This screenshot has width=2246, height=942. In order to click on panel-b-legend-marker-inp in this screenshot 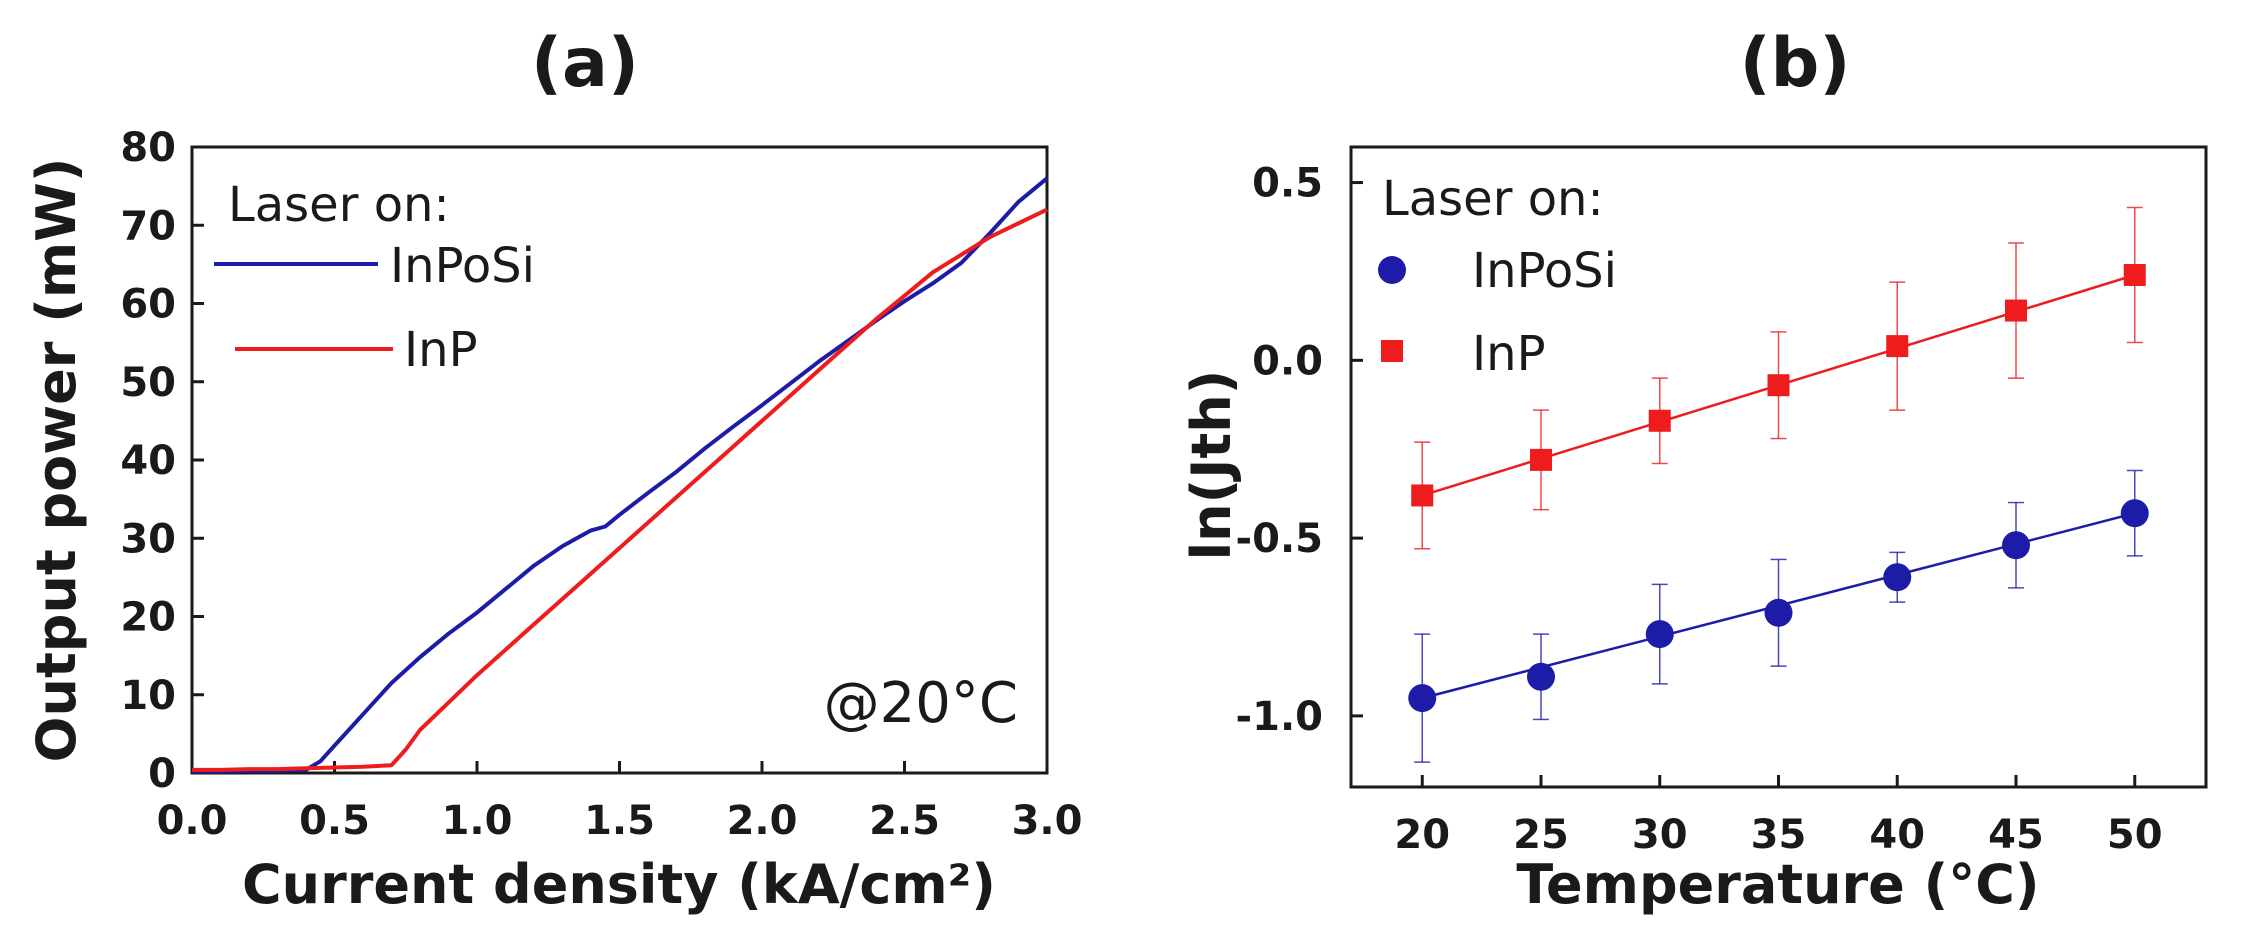, I will do `click(1392, 351)`.